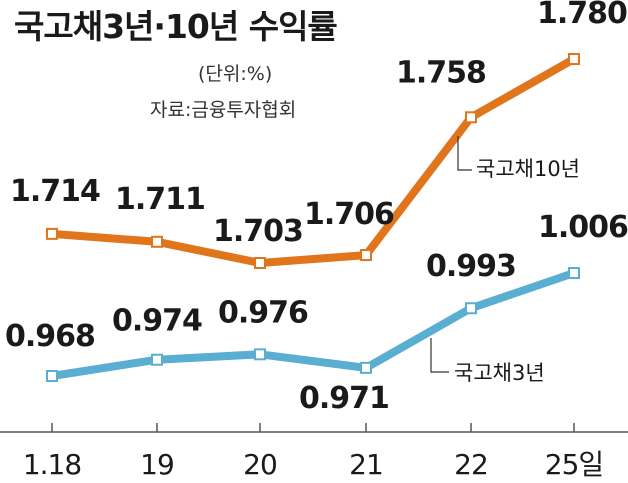 Image resolution: width=628 pixels, height=483 pixels. What do you see at coordinates (528, 169) in the screenshot?
I see `series-name-label: 국고채10년` at bounding box center [528, 169].